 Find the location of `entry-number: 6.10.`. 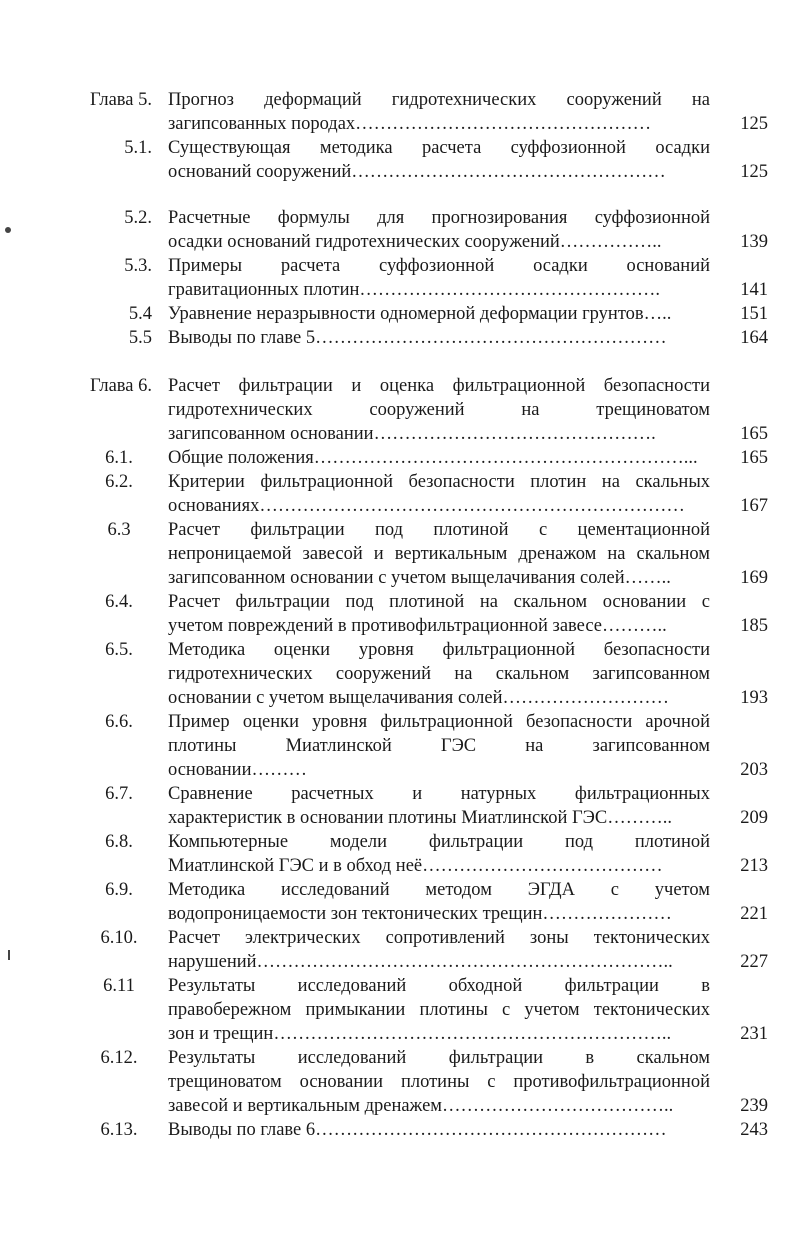

entry-number: 6.10. is located at coordinates (119, 938).